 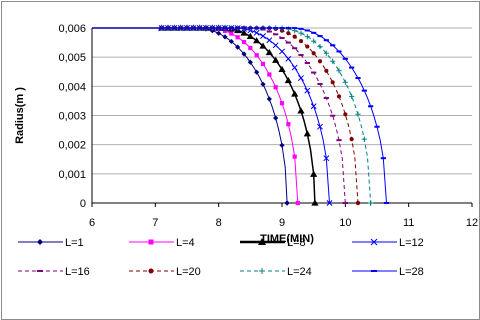 What do you see at coordinates (345, 223) in the screenshot?
I see `x-tick-label: 10` at bounding box center [345, 223].